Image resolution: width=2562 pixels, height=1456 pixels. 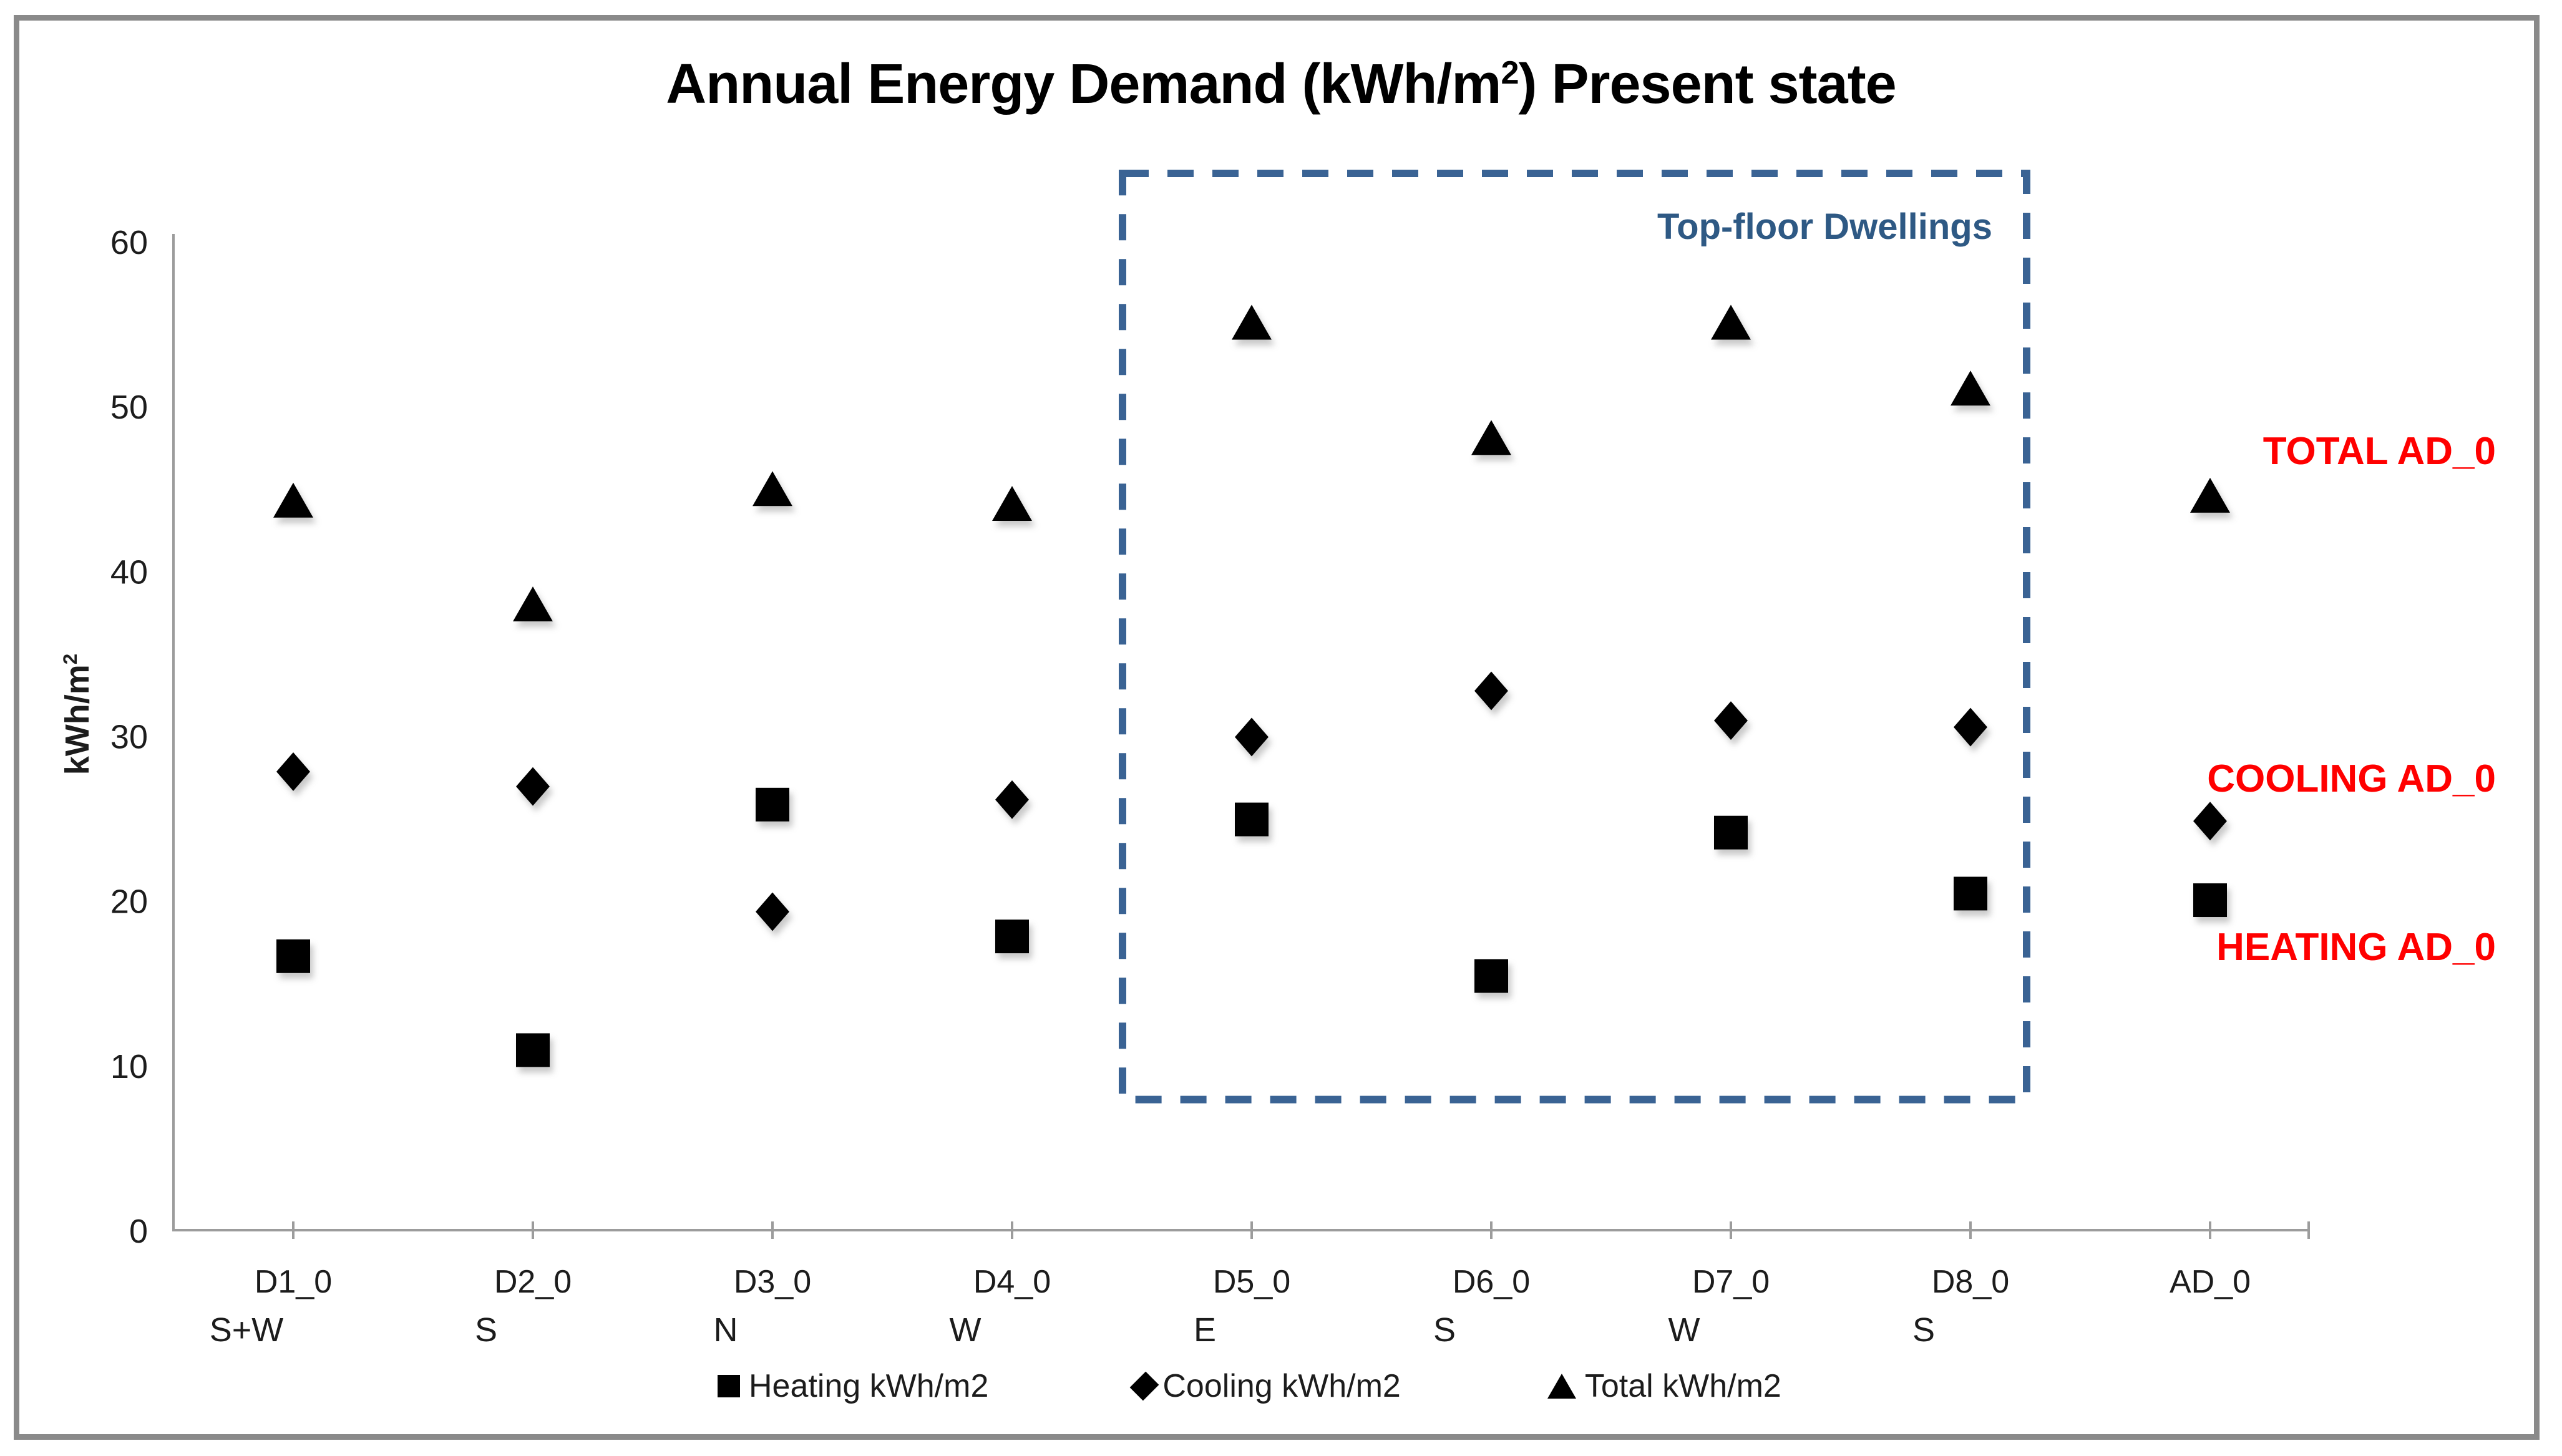 I want to click on x-label-D8_0: D8_0, so click(x=1971, y=1282).